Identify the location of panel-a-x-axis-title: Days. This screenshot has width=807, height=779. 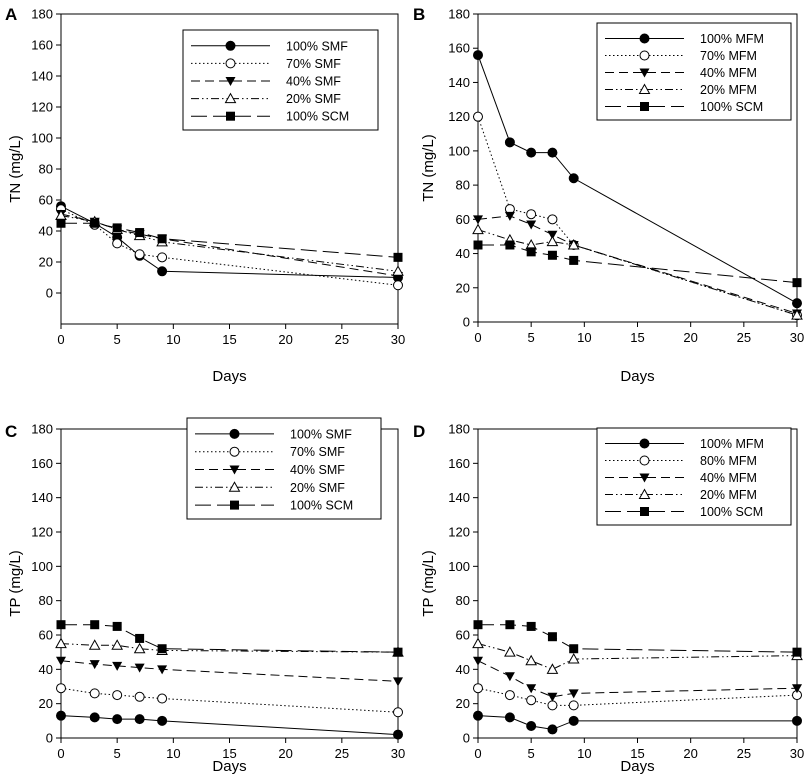
(229, 376).